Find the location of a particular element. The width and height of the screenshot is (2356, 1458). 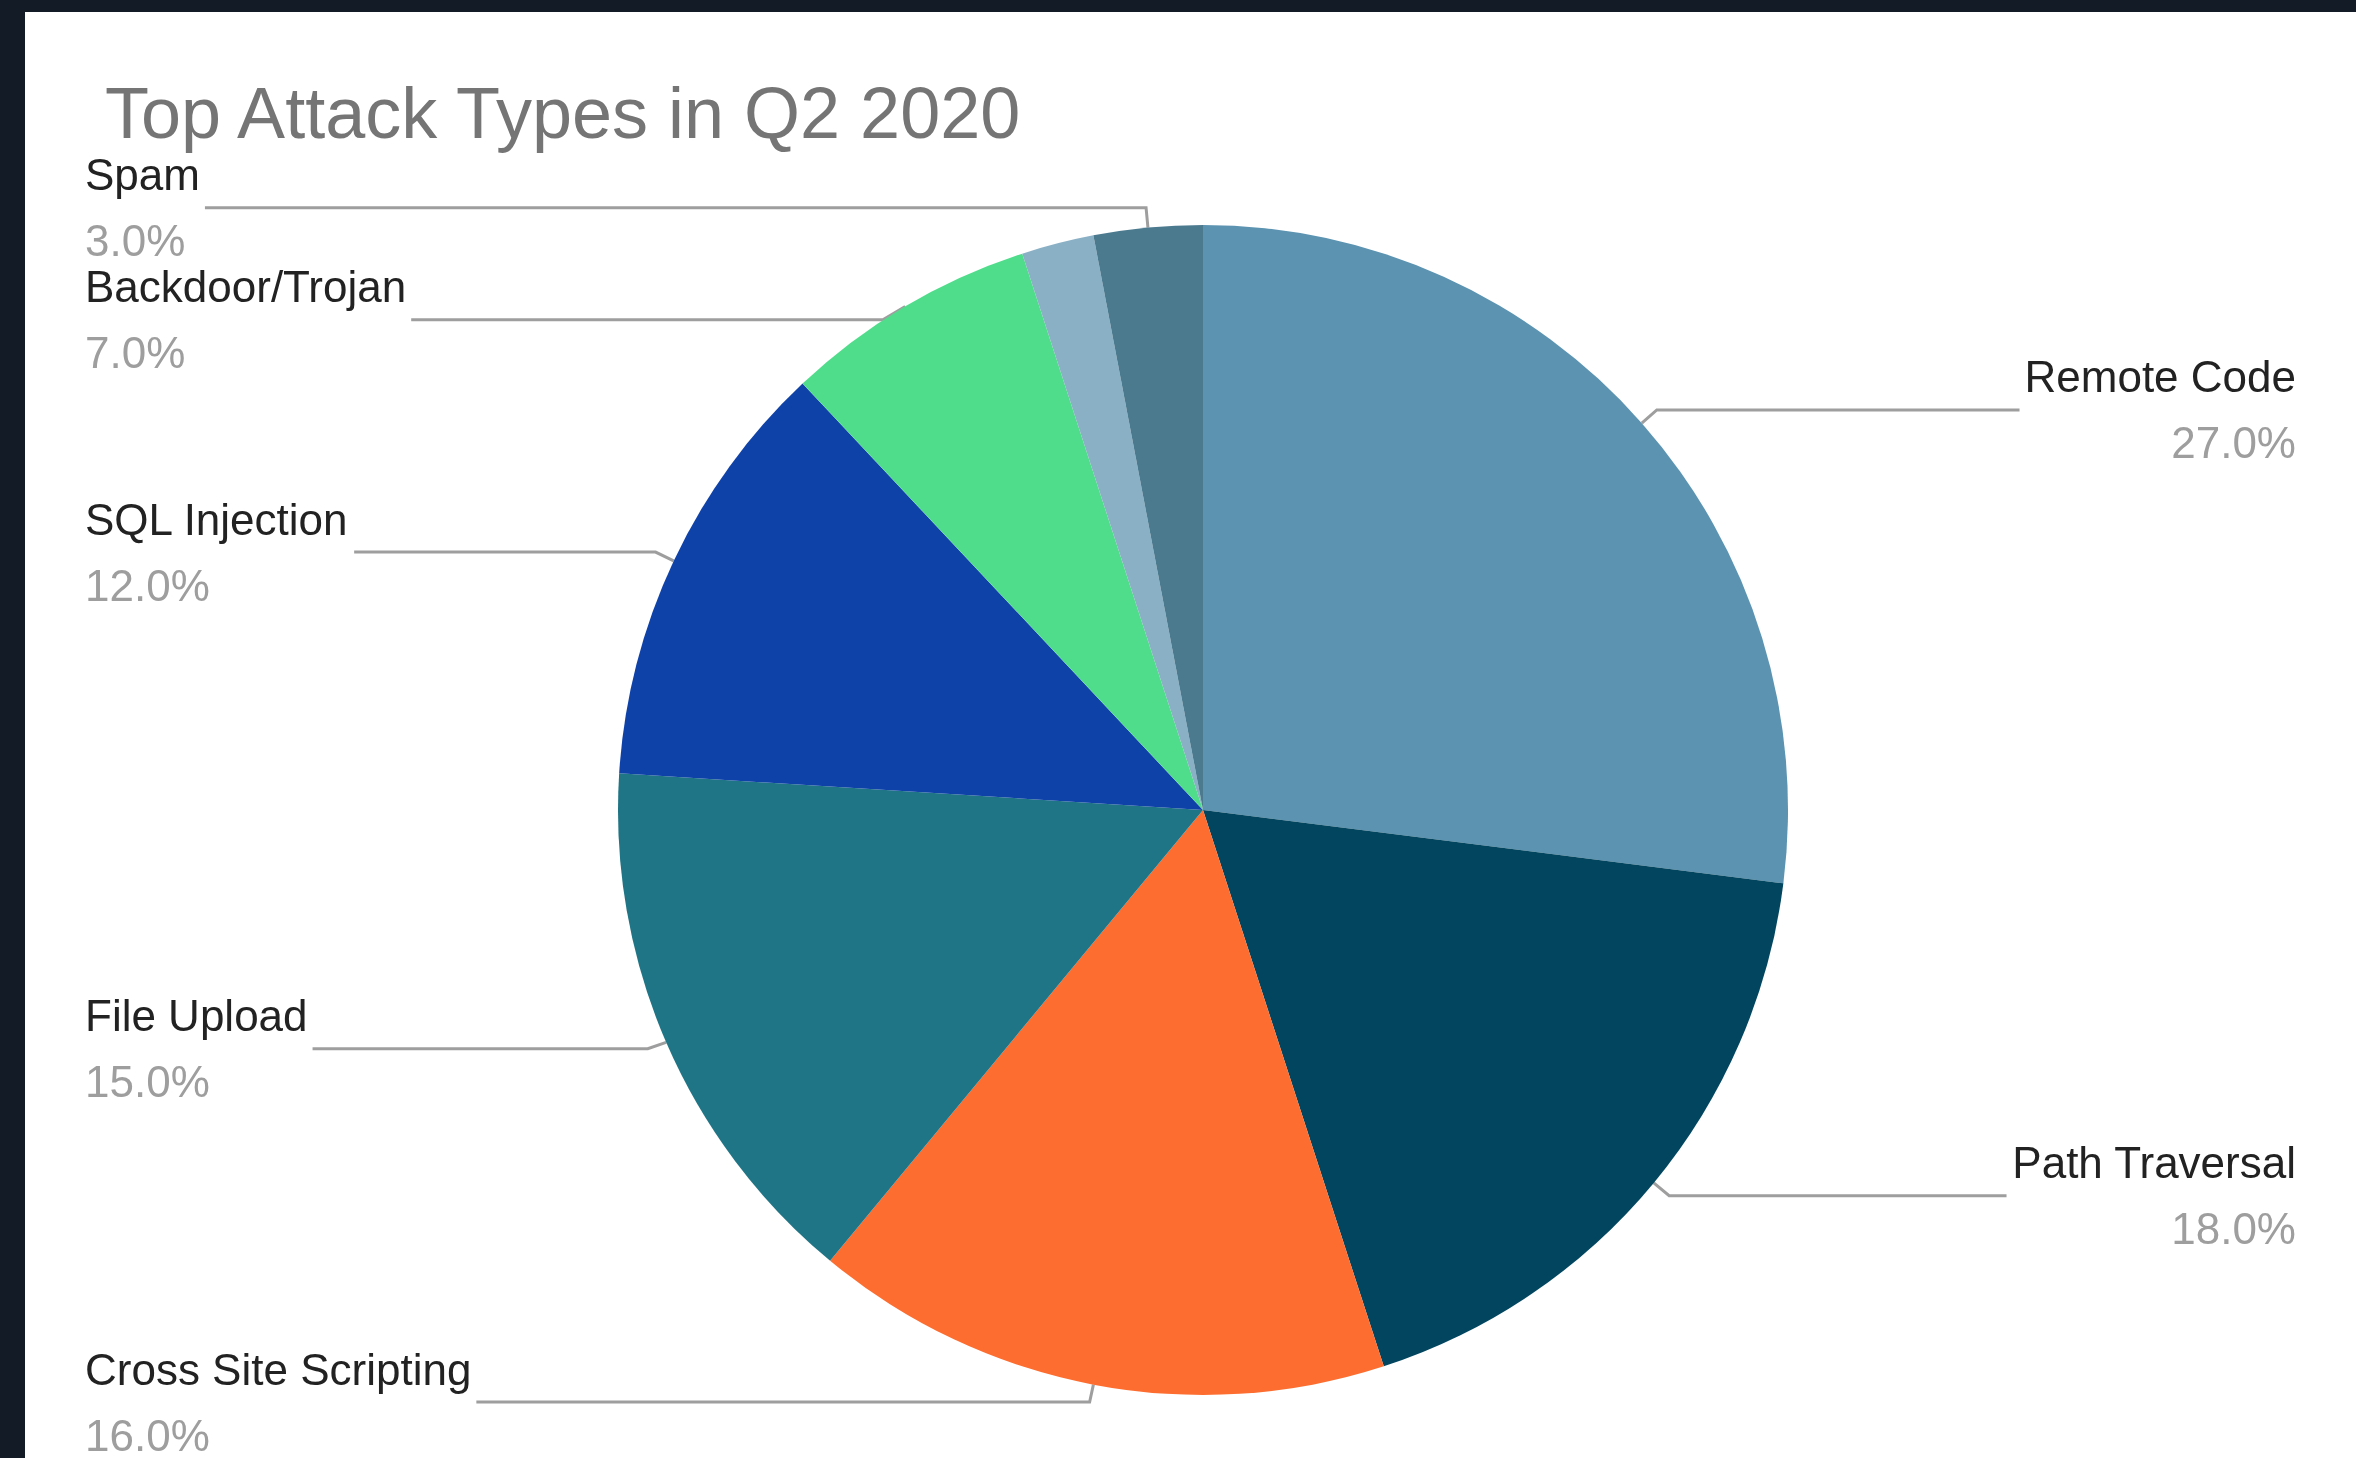

chart-title: Top Attack Types in Q2 2020 is located at coordinates (563, 113).